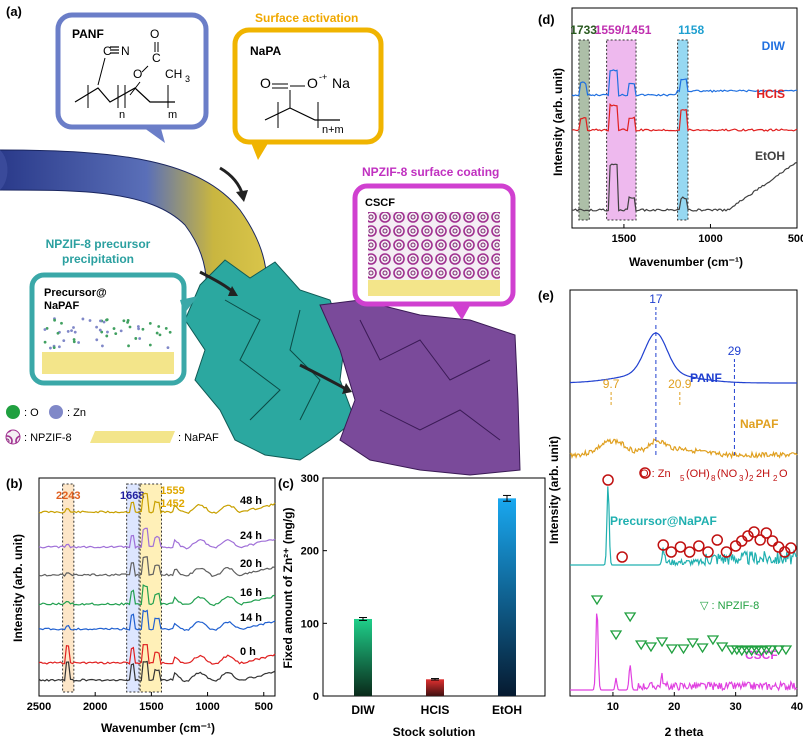 The image size is (803, 746). What do you see at coordinates (747, 474) in the screenshot?
I see `formula-close: )` at bounding box center [747, 474].